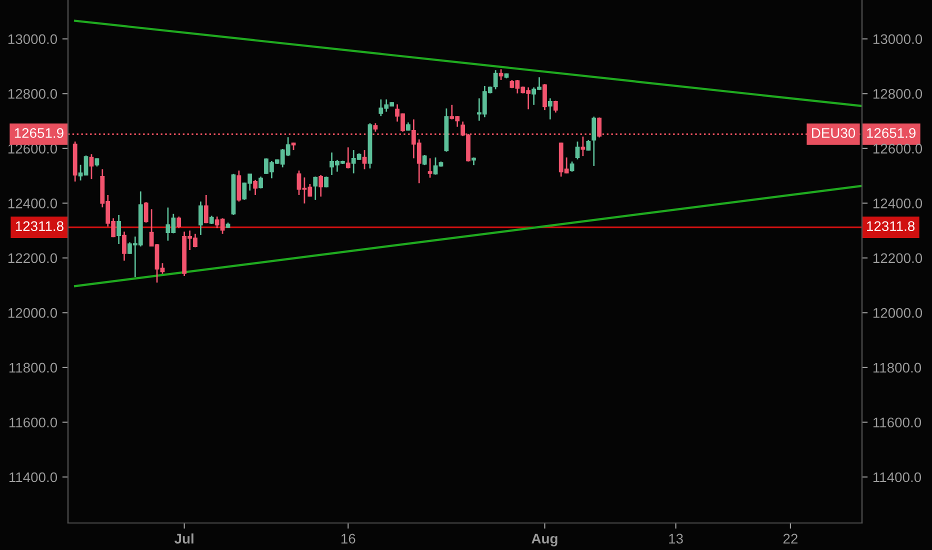  What do you see at coordinates (33, 313) in the screenshot?
I see `y-tick-label: 12000.0` at bounding box center [33, 313].